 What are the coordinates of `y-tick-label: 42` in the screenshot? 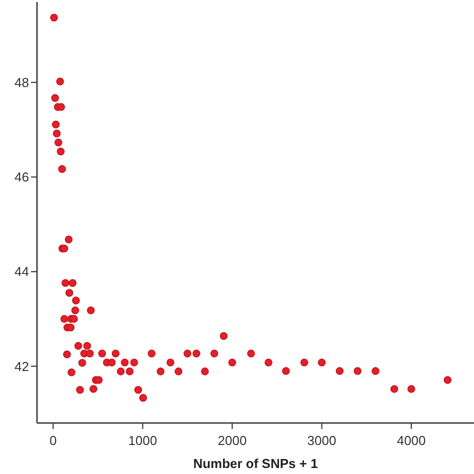 It's located at (21, 366).